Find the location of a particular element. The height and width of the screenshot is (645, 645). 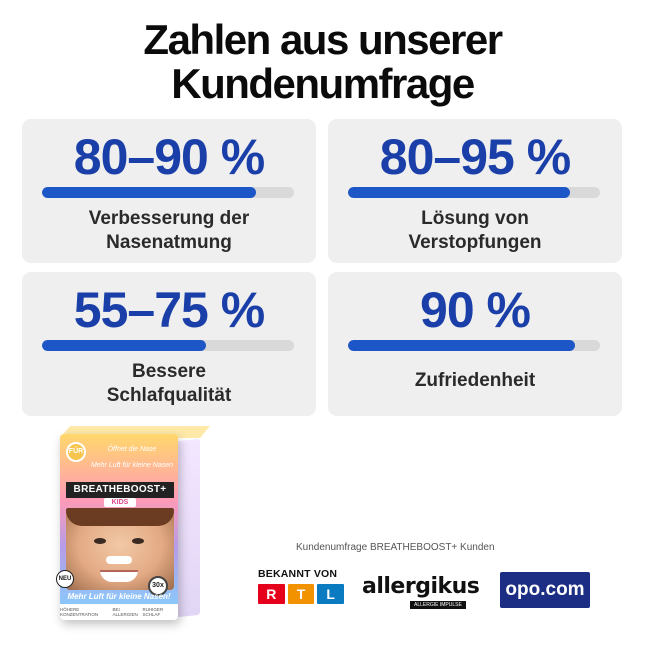

product-note-1: Öffnet die Nase is located at coordinates (132, 449).